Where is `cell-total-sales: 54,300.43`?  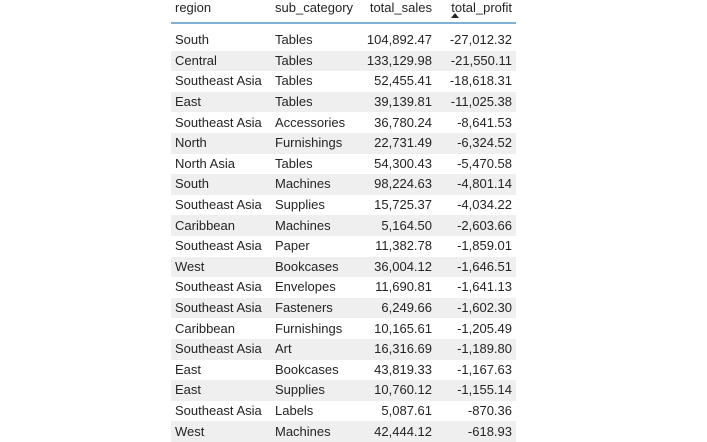 cell-total-sales: 54,300.43 is located at coordinates (403, 163).